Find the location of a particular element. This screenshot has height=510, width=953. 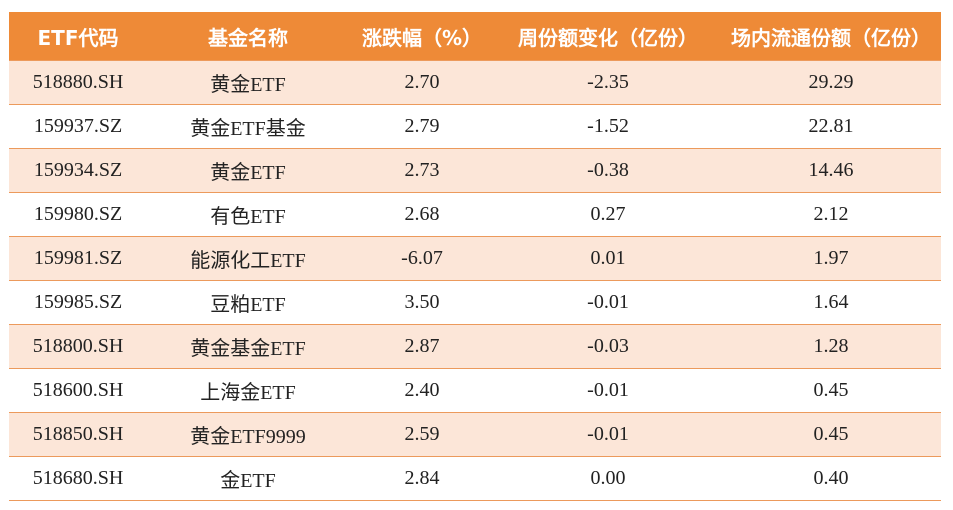

cell-float-share: 29.29 is located at coordinates (831, 82).